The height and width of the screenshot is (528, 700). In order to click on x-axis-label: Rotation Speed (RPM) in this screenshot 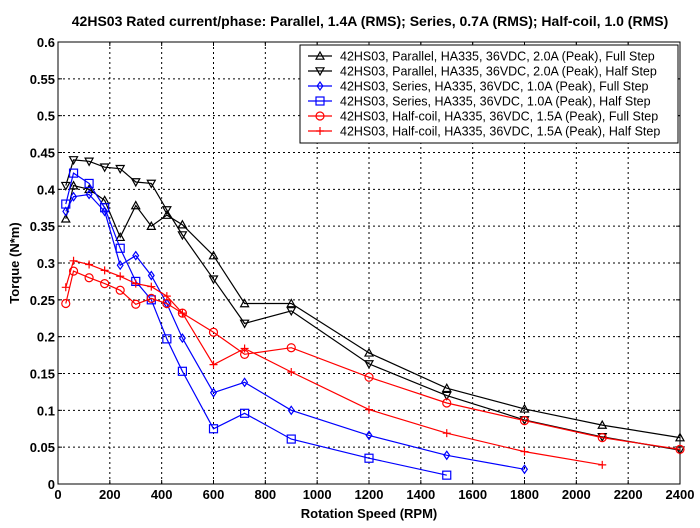, I will do `click(369, 513)`.